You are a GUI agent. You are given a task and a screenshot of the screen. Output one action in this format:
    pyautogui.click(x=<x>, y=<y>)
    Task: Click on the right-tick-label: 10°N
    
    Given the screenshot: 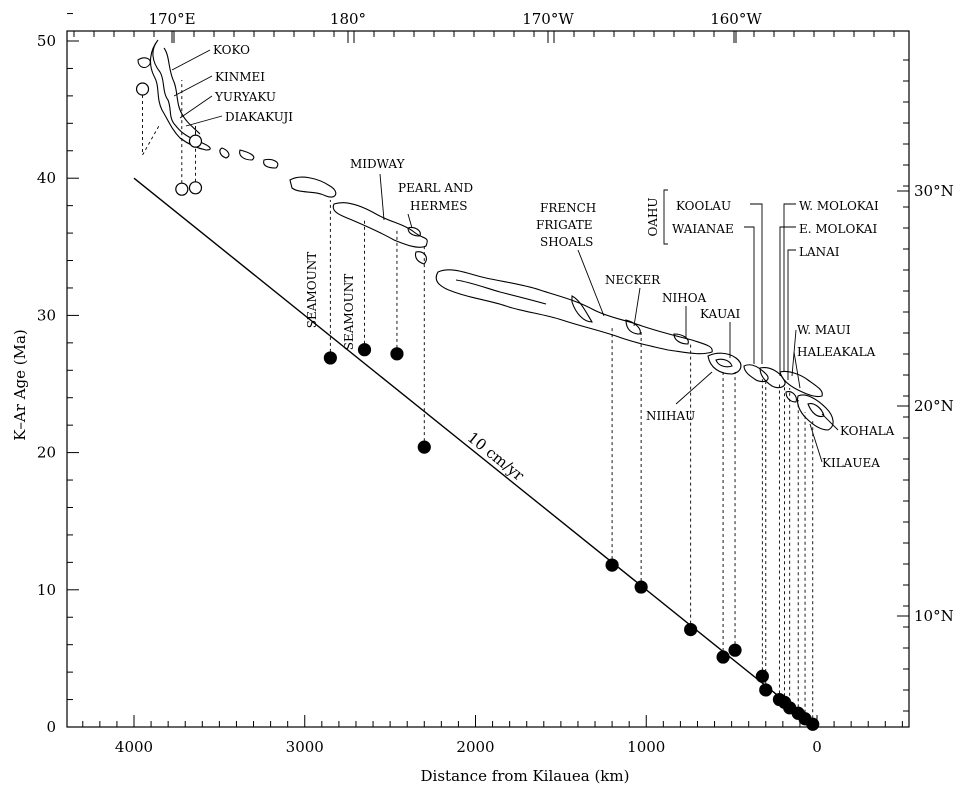 What is the action you would take?
    pyautogui.click(x=934, y=616)
    